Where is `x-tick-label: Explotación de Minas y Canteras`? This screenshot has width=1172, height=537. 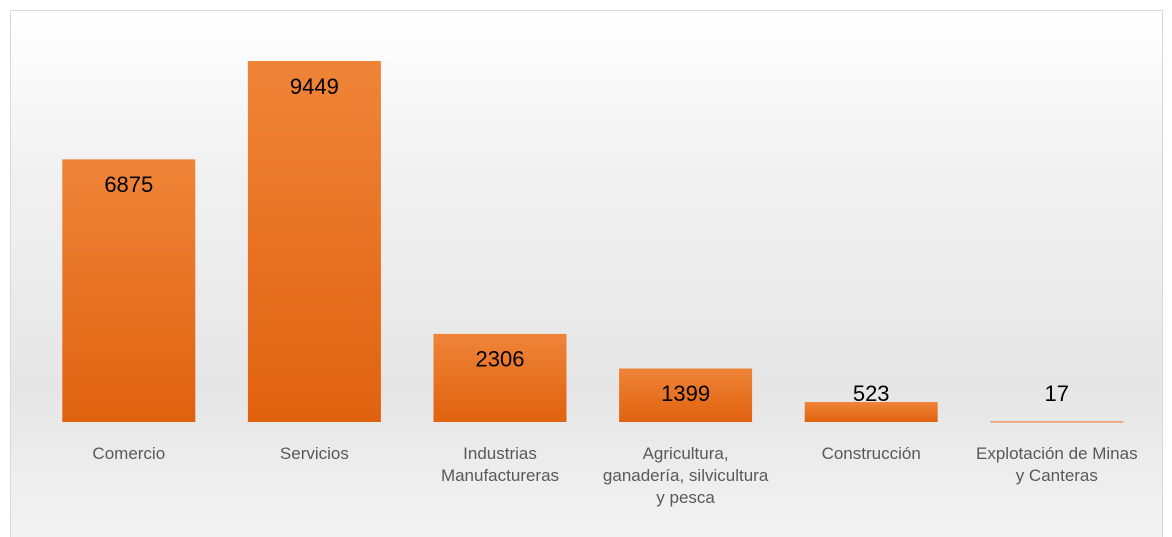
x-tick-label: Explotación de Minas y Canteras is located at coordinates (1057, 464).